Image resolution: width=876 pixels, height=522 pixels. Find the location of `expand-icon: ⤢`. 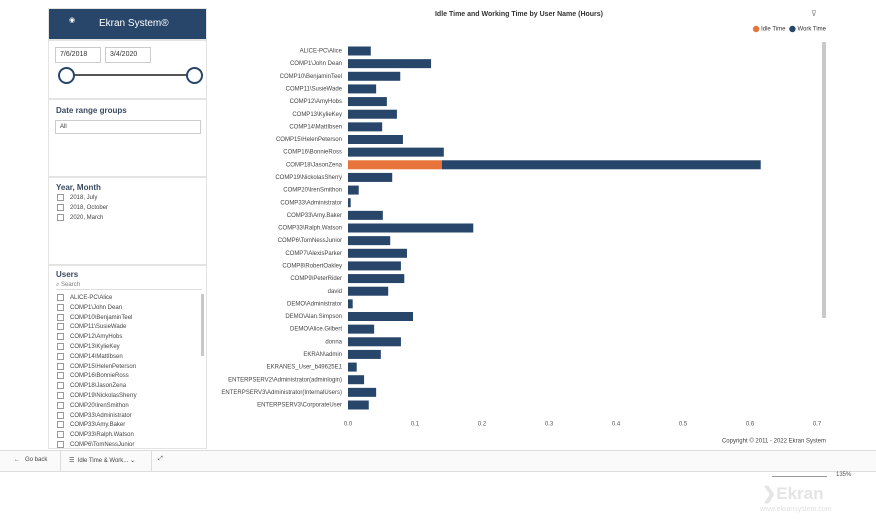

expand-icon: ⤢ is located at coordinates (160, 459).